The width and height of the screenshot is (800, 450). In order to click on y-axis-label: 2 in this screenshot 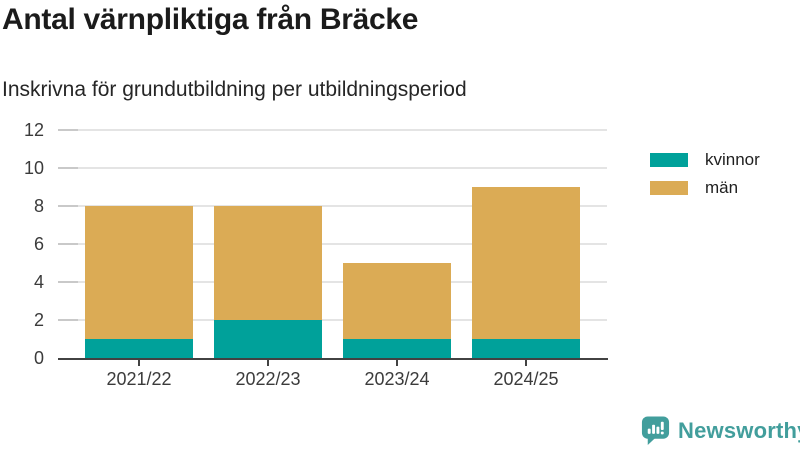, I will do `click(38, 320)`.